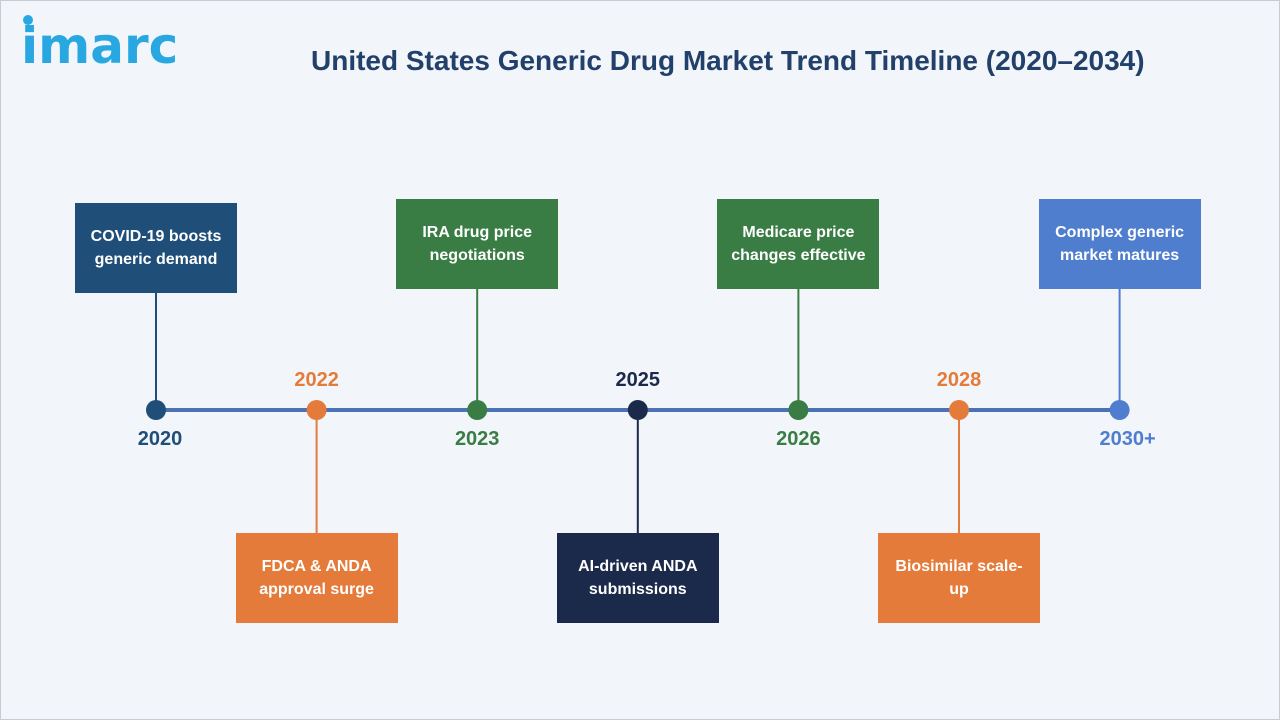  What do you see at coordinates (316, 380) in the screenshot?
I see `year-label: 2022` at bounding box center [316, 380].